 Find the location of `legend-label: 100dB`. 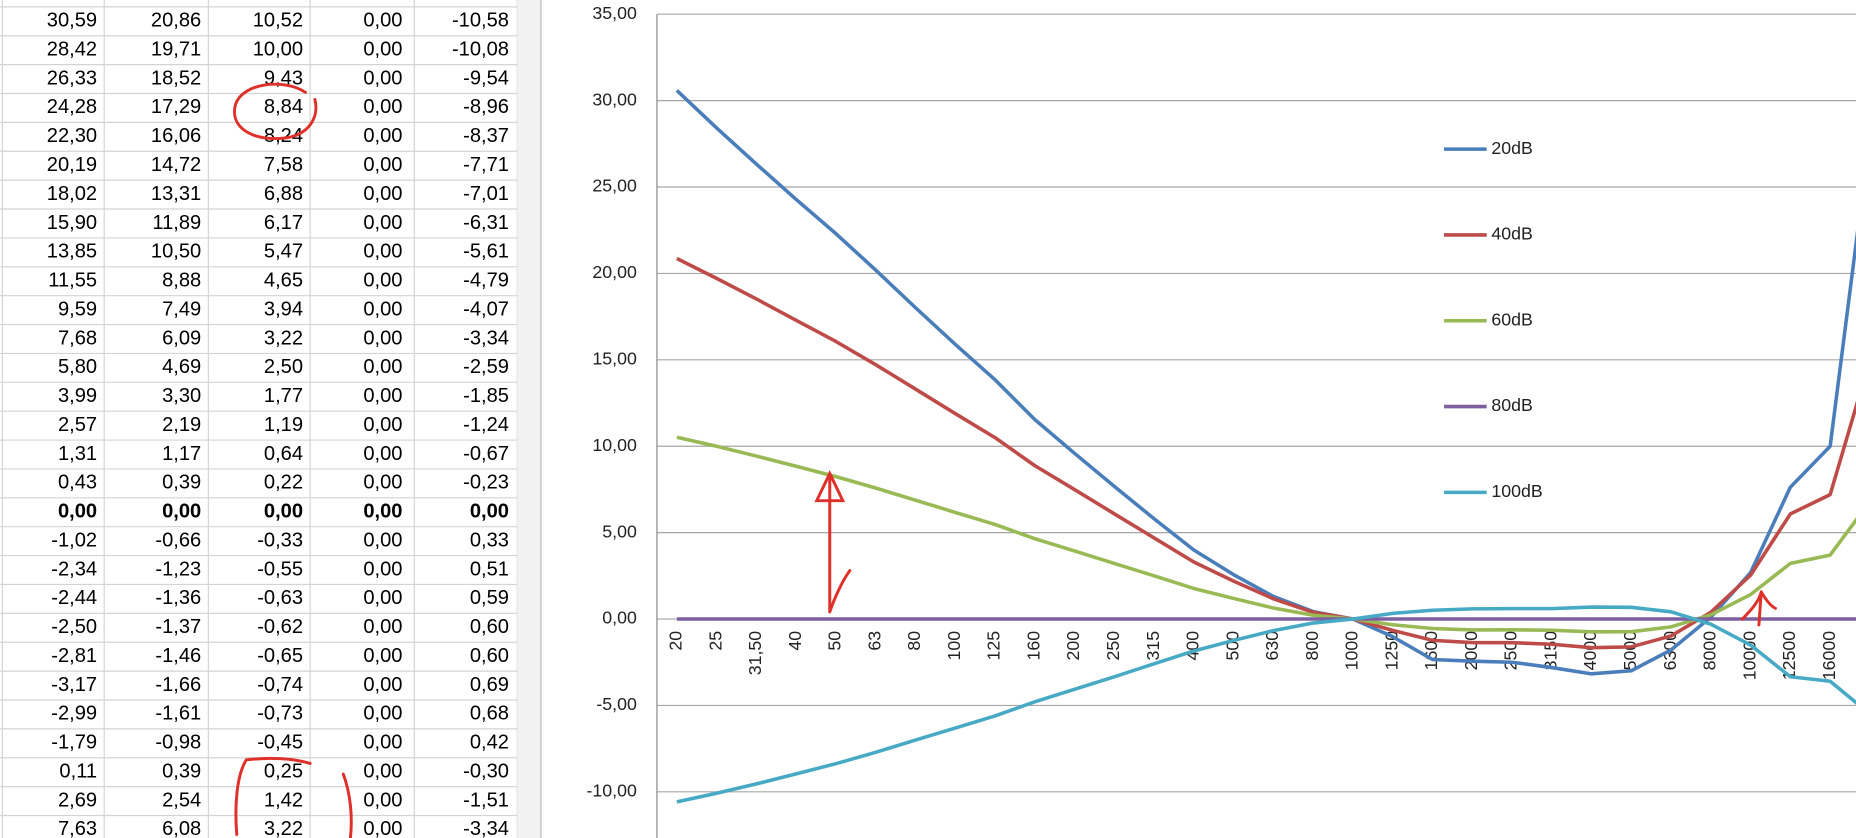

legend-label: 100dB is located at coordinates (1516, 491).